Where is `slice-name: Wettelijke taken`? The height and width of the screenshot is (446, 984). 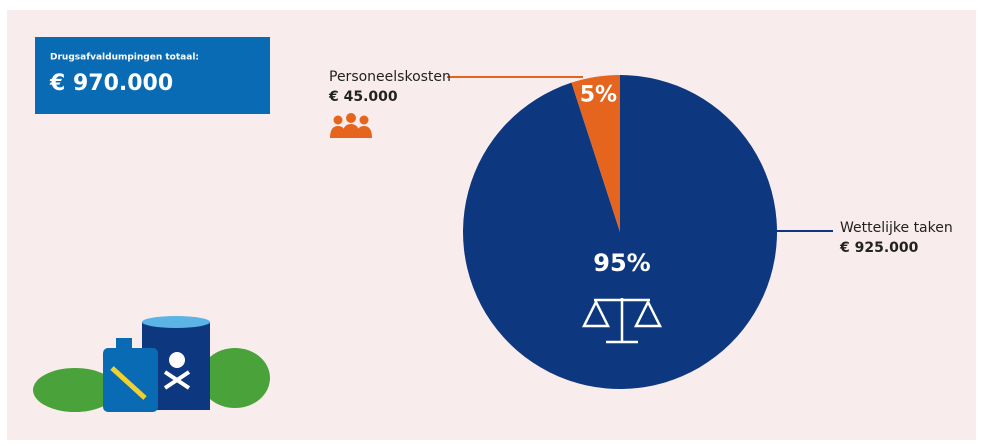
slice-name: Wettelijke taken is located at coordinates (896, 228).